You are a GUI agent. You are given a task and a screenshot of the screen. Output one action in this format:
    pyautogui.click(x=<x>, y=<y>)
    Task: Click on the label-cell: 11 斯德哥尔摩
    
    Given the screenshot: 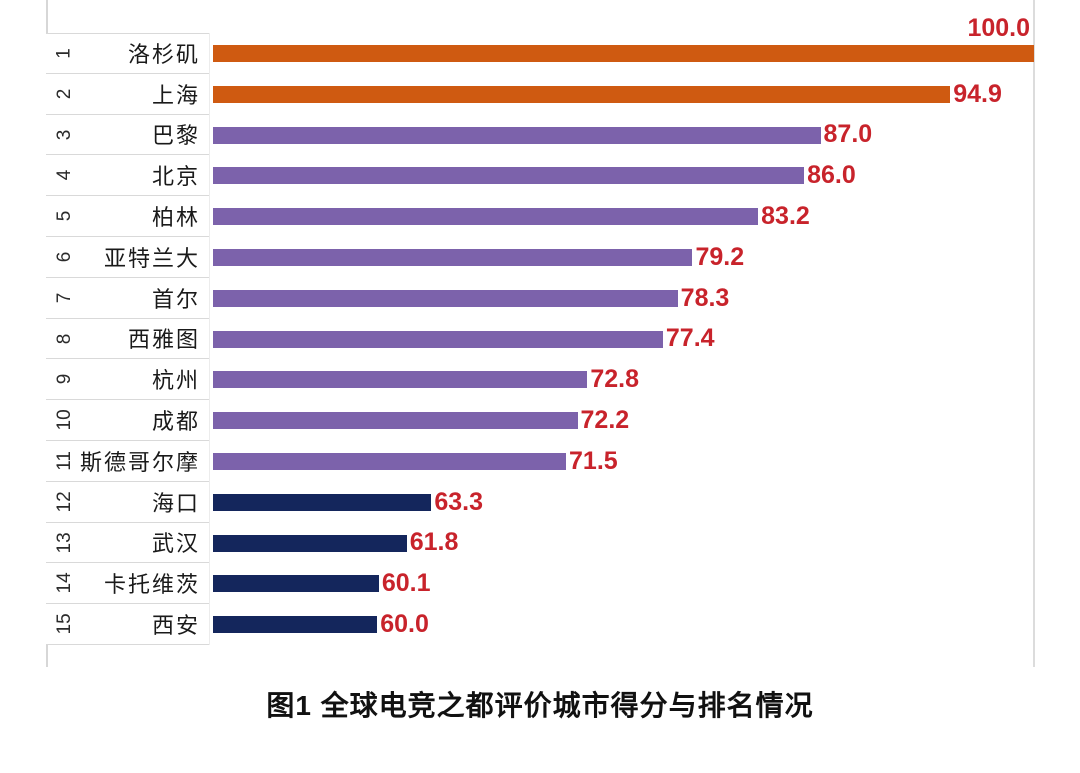 What is the action you would take?
    pyautogui.click(x=127, y=461)
    